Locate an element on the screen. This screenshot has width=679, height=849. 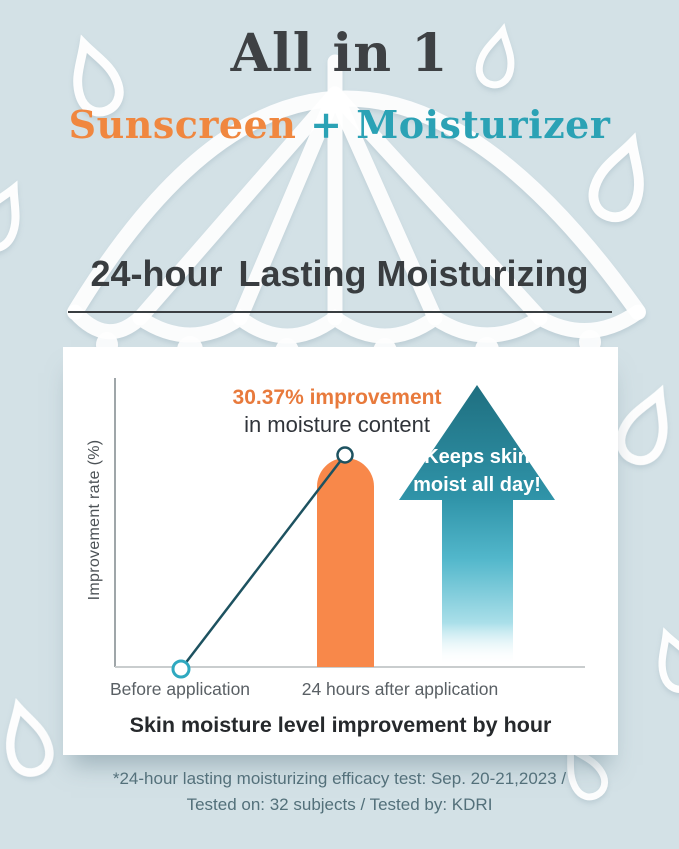
improvement-bar is located at coordinates (345, 562).